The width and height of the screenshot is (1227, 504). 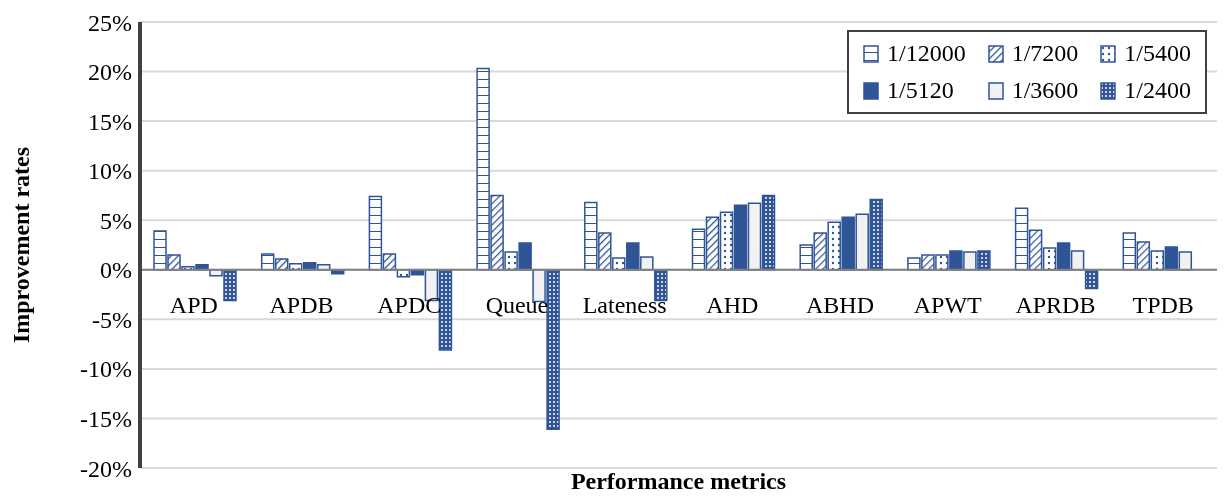 What do you see at coordinates (116, 270) in the screenshot?
I see `y-tick-label: 0%` at bounding box center [116, 270].